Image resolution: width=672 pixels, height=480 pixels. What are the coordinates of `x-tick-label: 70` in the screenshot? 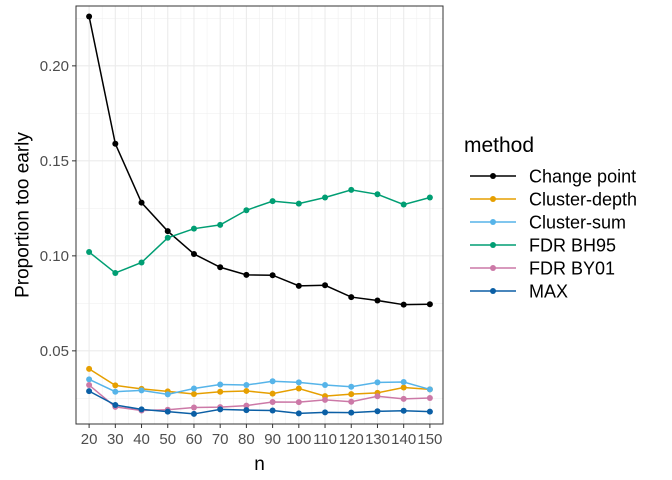 It's located at (220, 439).